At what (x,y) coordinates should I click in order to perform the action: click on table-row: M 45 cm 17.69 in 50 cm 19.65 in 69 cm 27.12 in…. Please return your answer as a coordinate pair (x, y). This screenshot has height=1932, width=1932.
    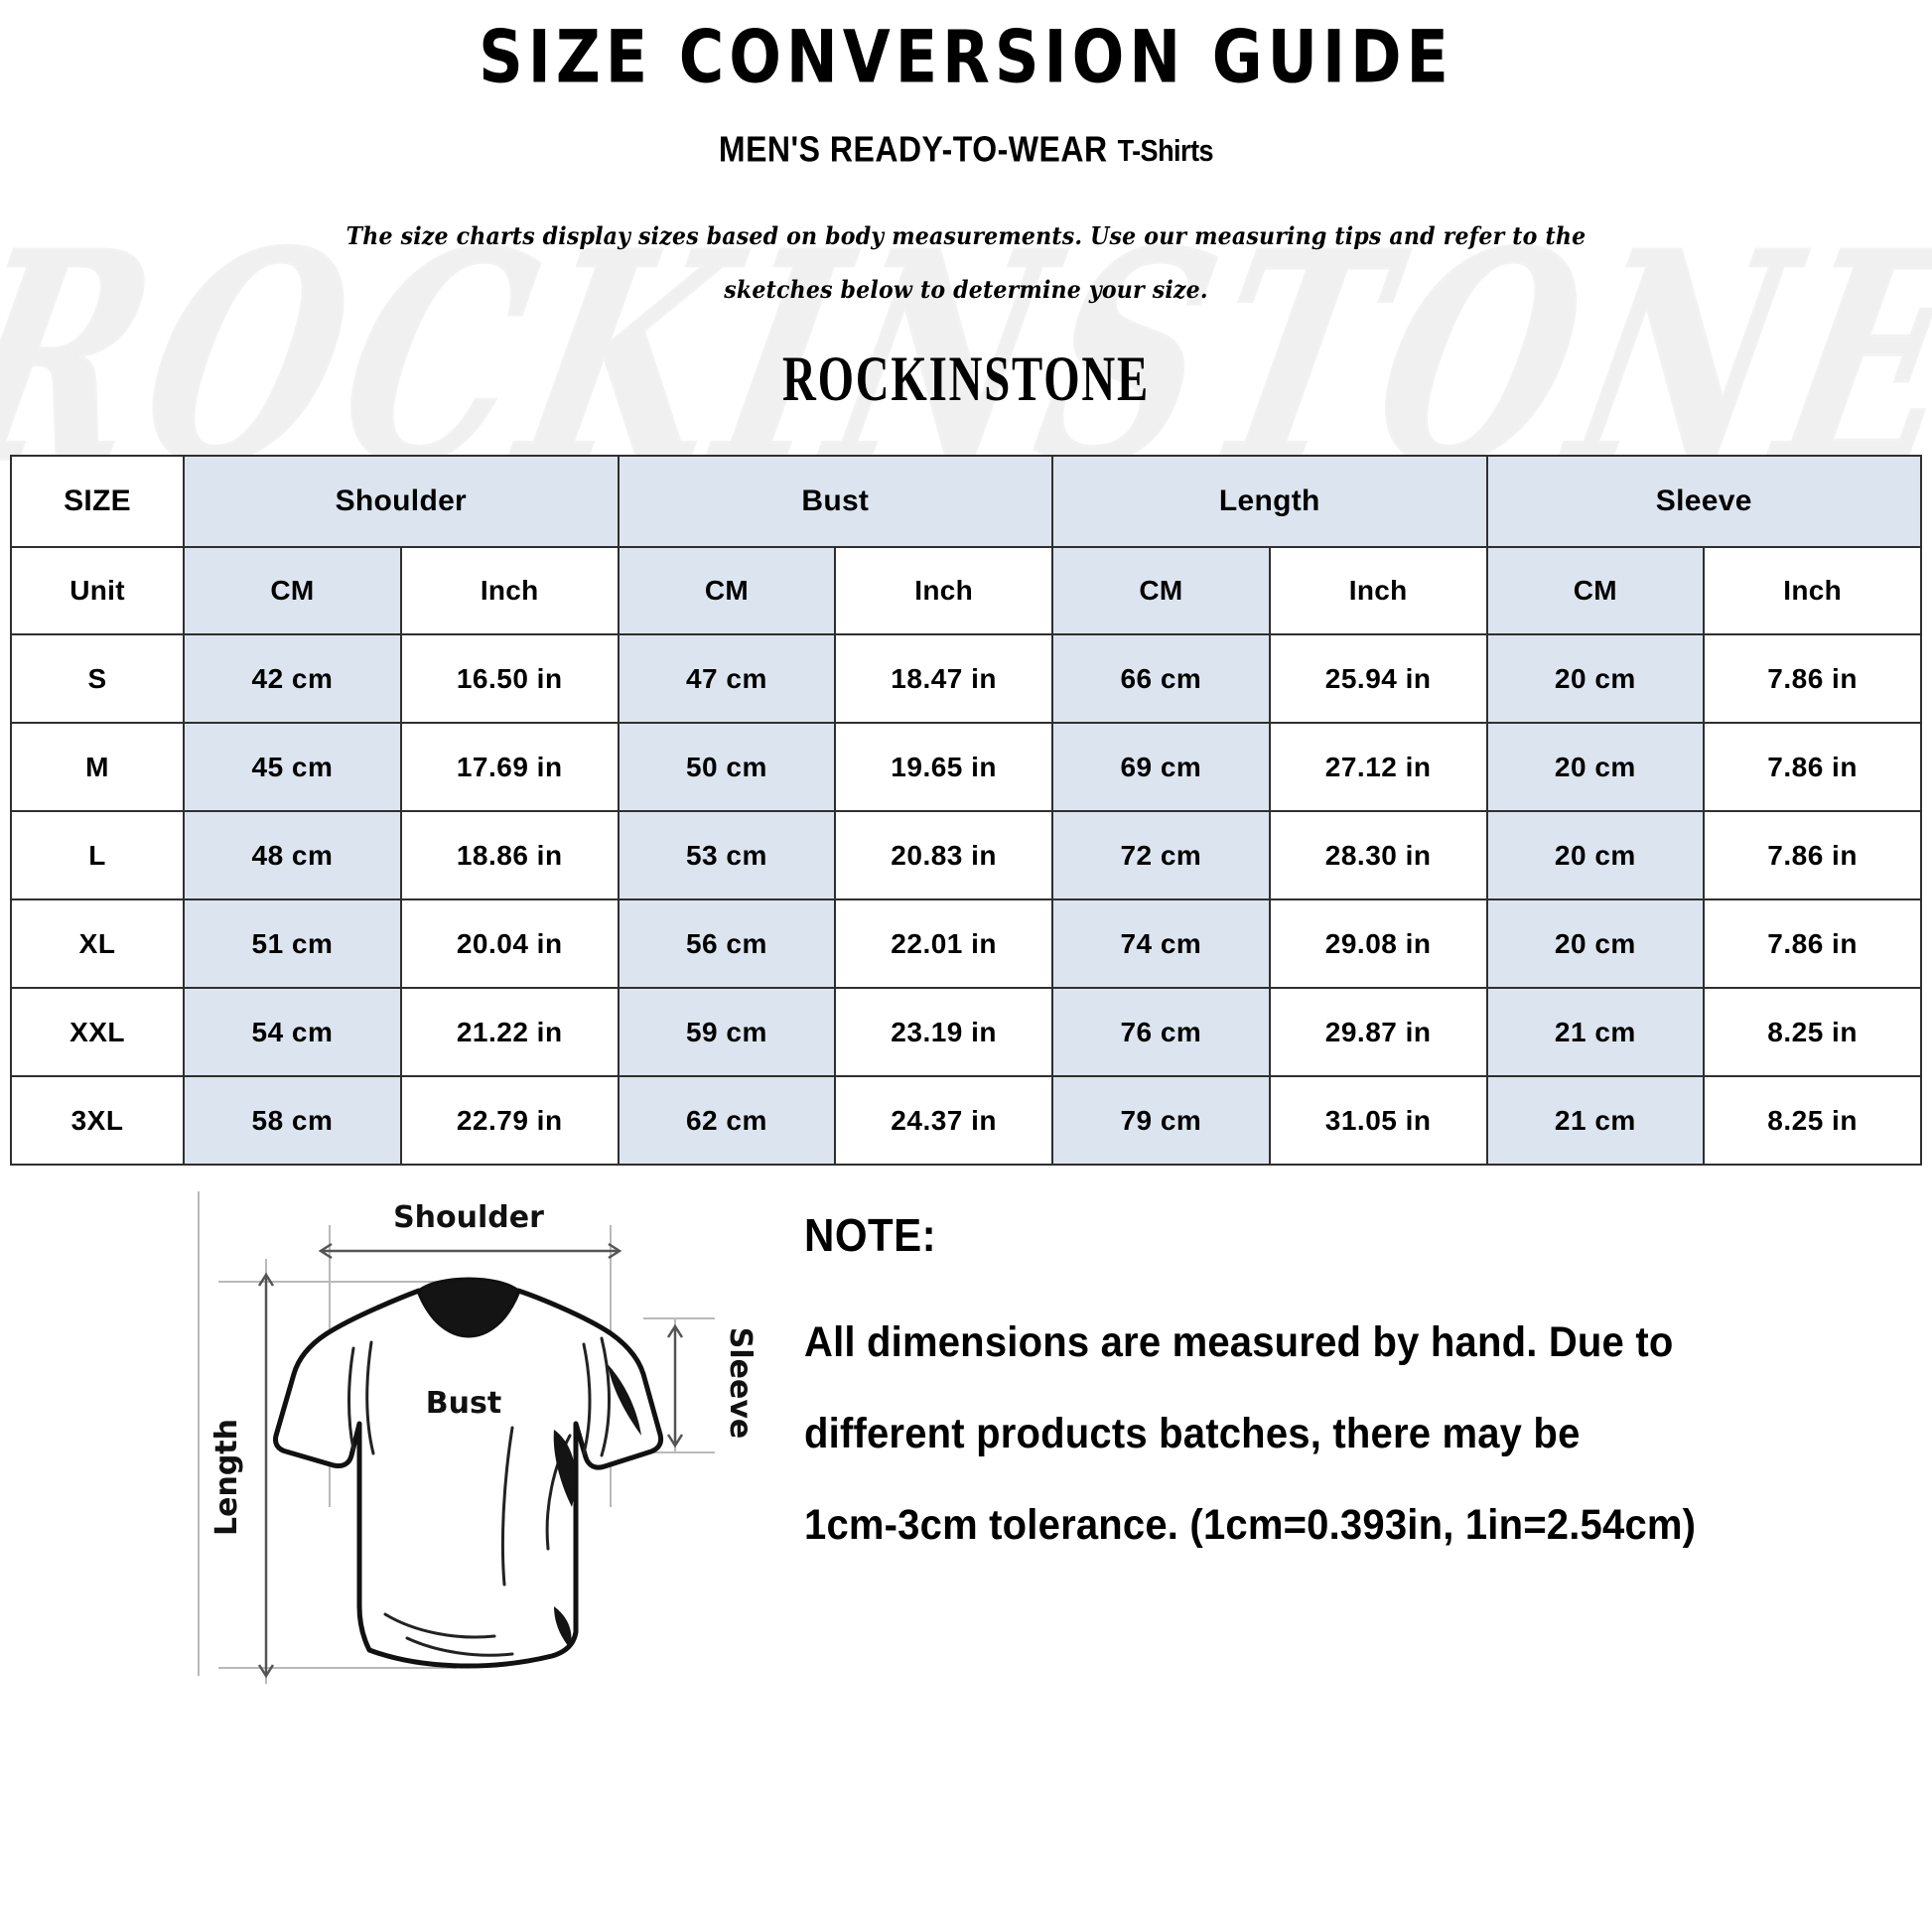
    Looking at the image, I should click on (966, 767).